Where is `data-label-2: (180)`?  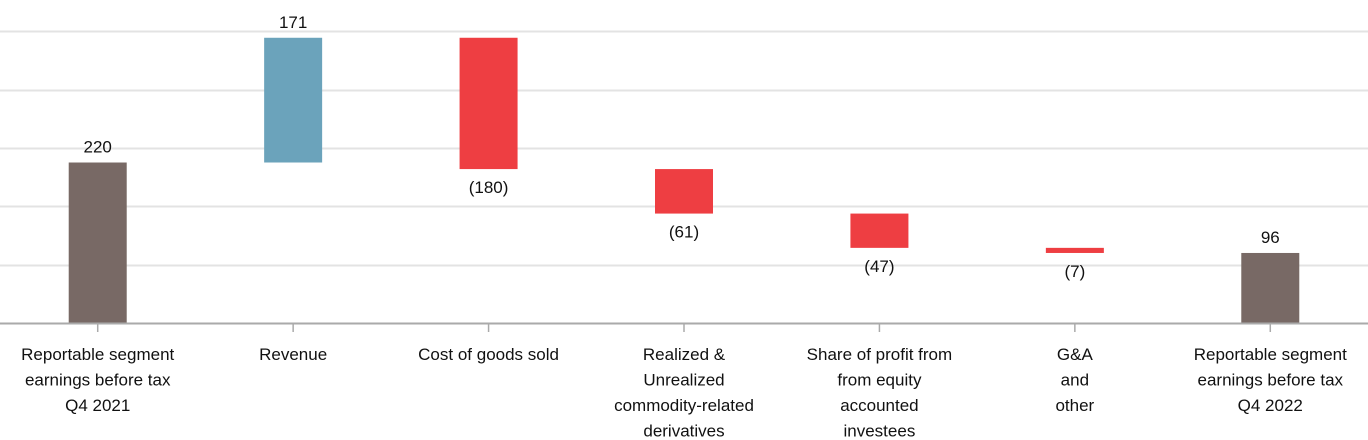 data-label-2: (180) is located at coordinates (489, 187).